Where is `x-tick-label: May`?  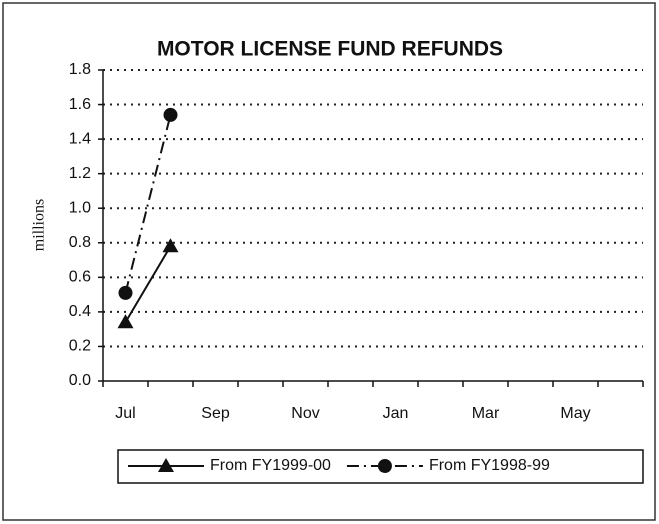 x-tick-label: May is located at coordinates (575, 413).